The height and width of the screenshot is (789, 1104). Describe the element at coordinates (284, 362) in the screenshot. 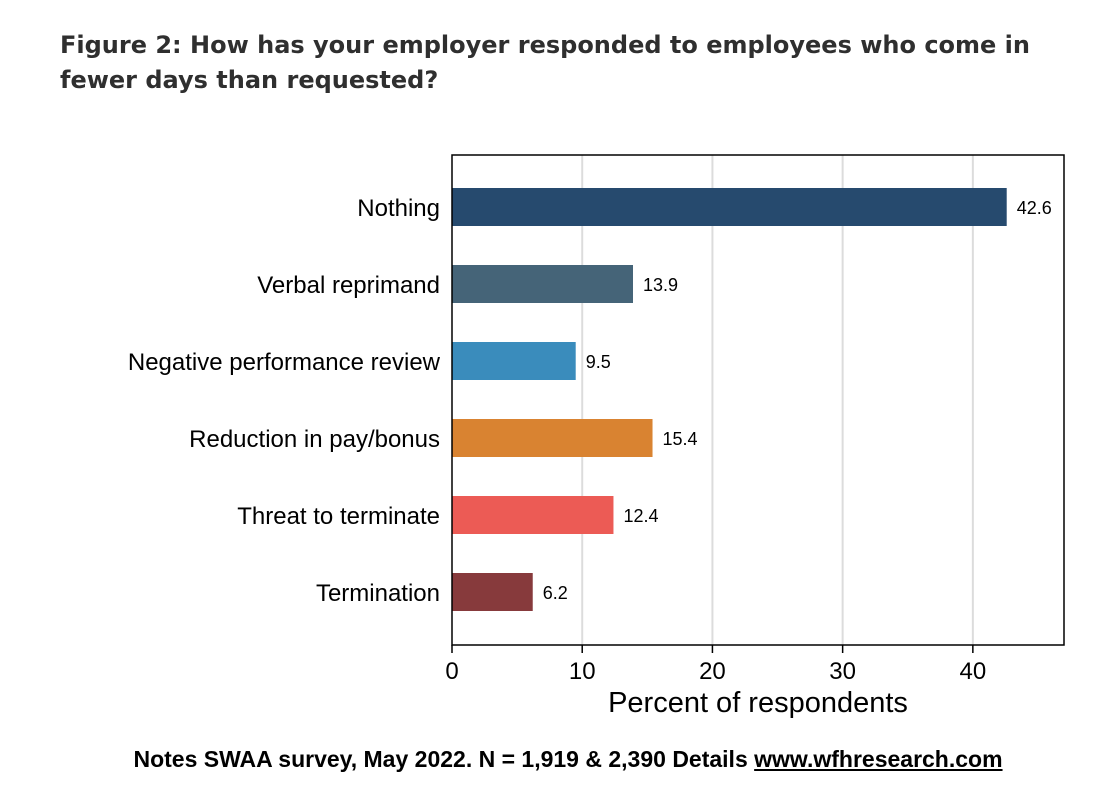

I see `category-label: Negative performance review` at that location.